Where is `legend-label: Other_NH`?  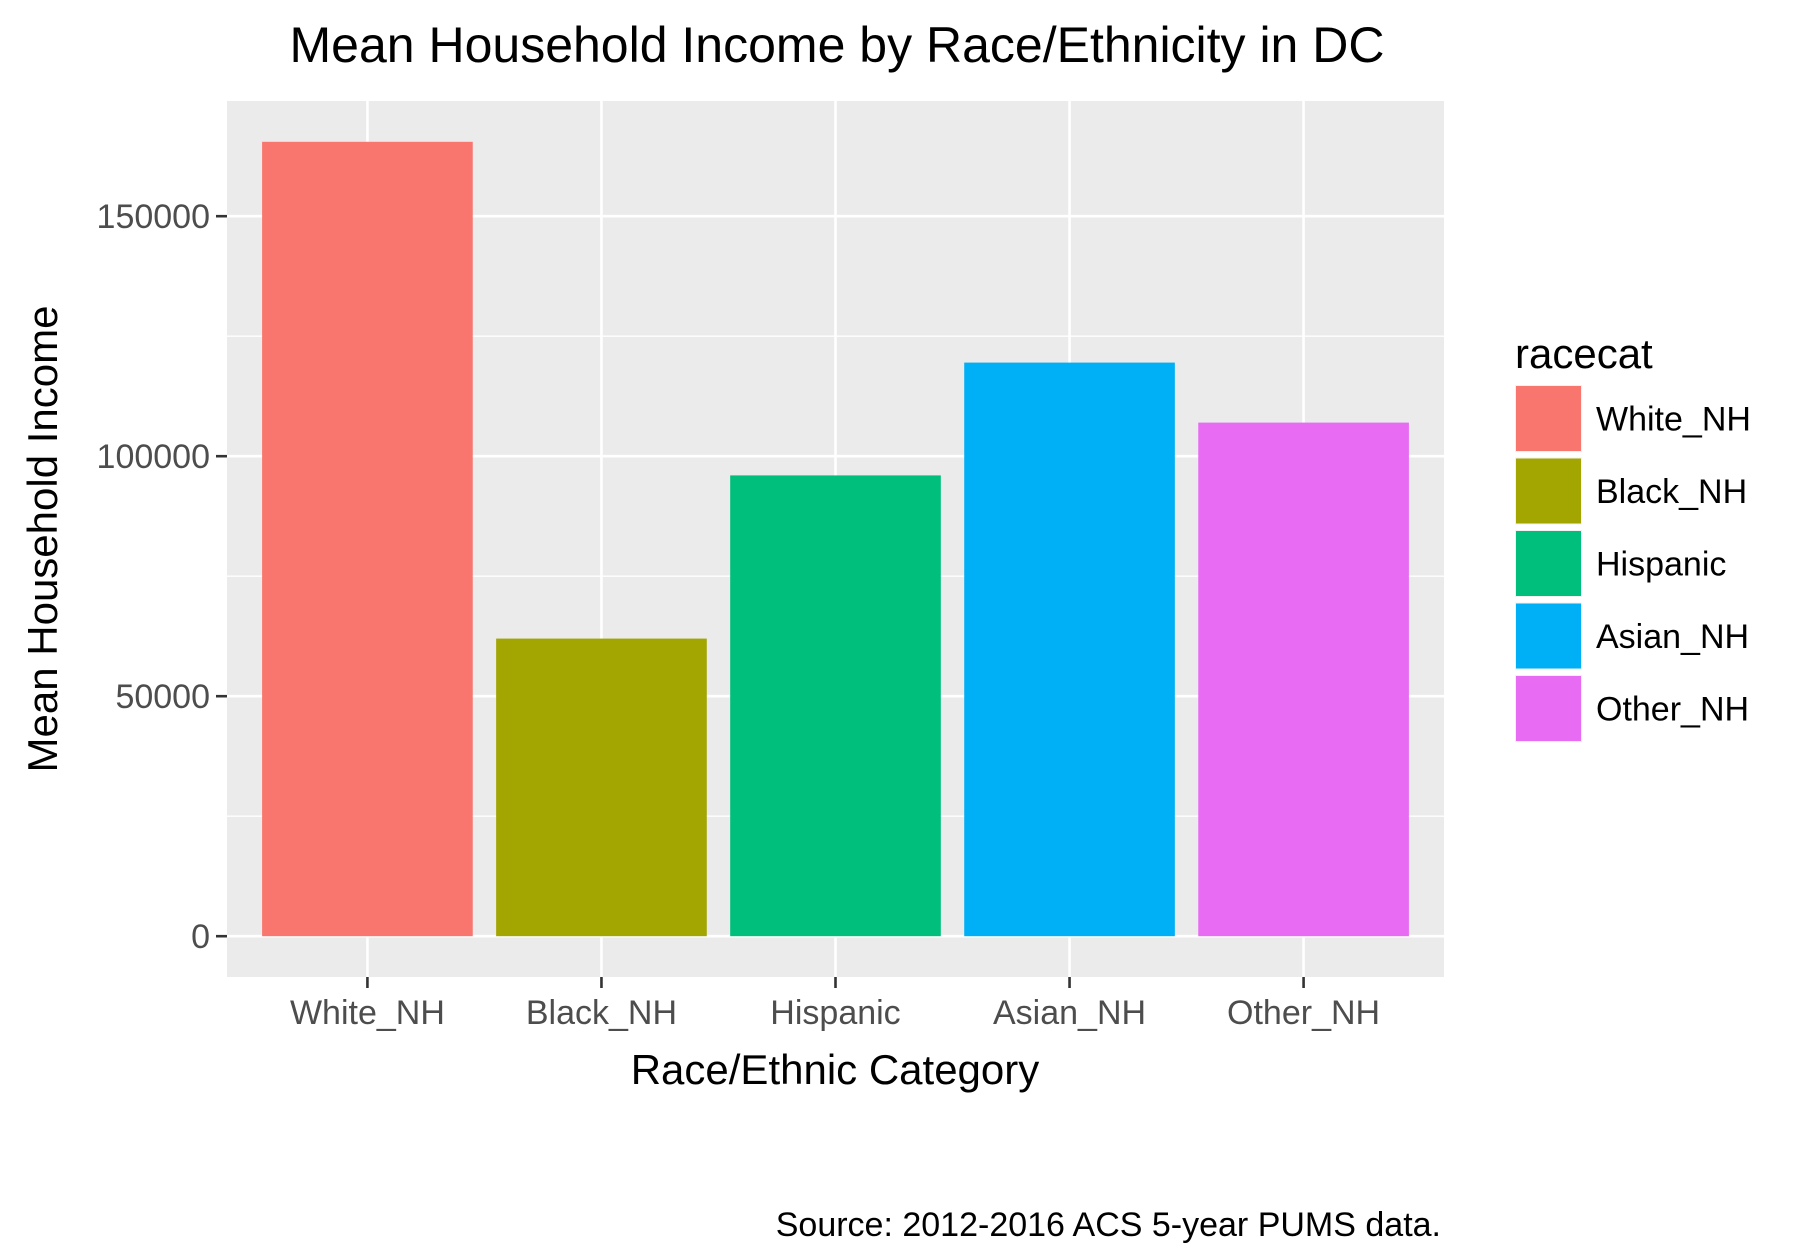 legend-label: Other_NH is located at coordinates (1672, 710).